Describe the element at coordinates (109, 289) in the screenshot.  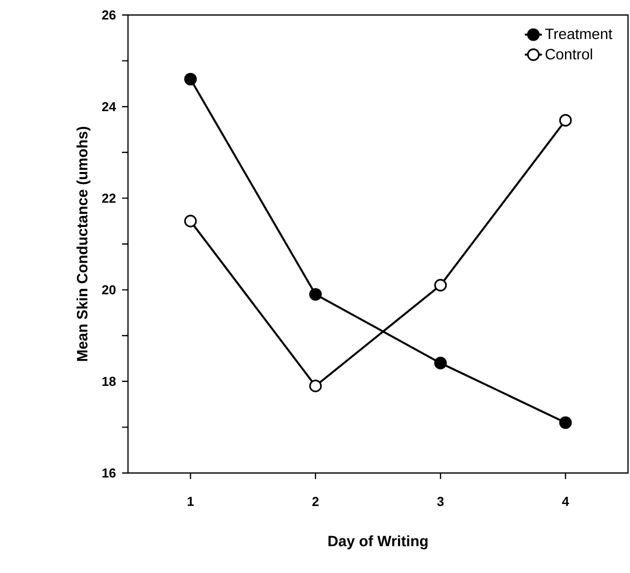
I see `y-tick-label: 20` at that location.